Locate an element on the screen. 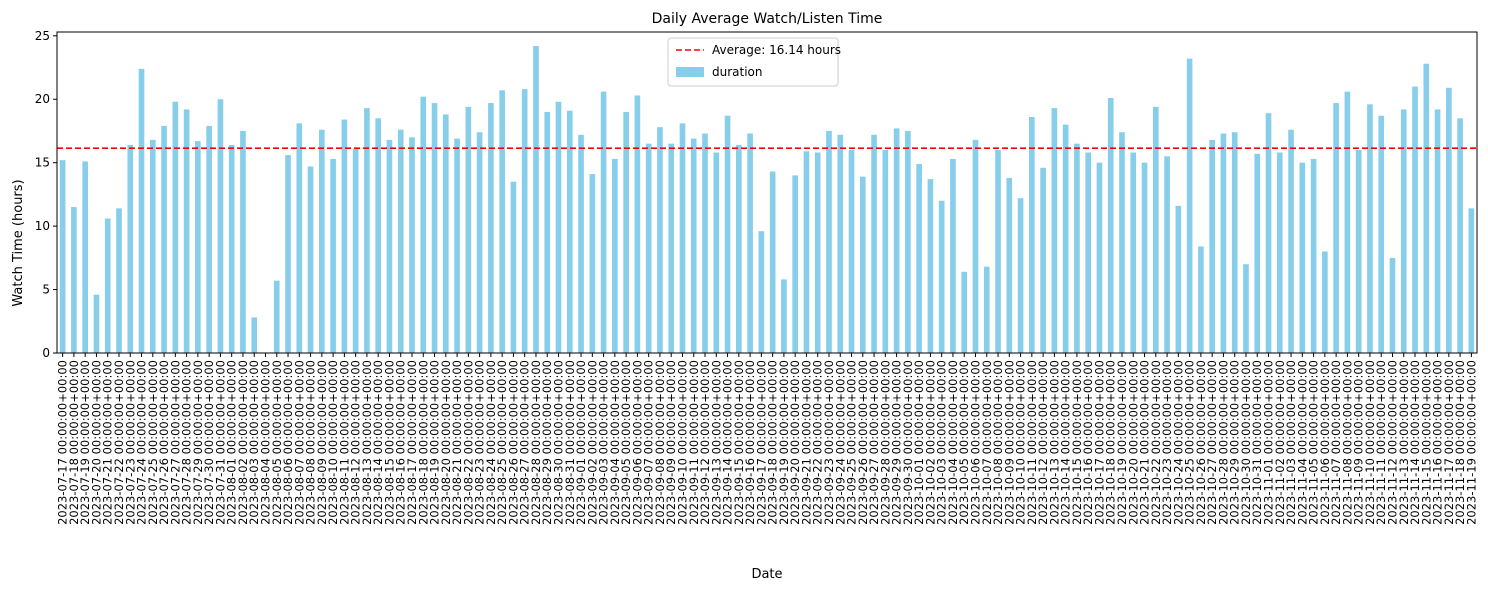 The width and height of the screenshot is (1488, 590). y-tick-labels: 0 5 10 15 20 25 is located at coordinates (46, 194).